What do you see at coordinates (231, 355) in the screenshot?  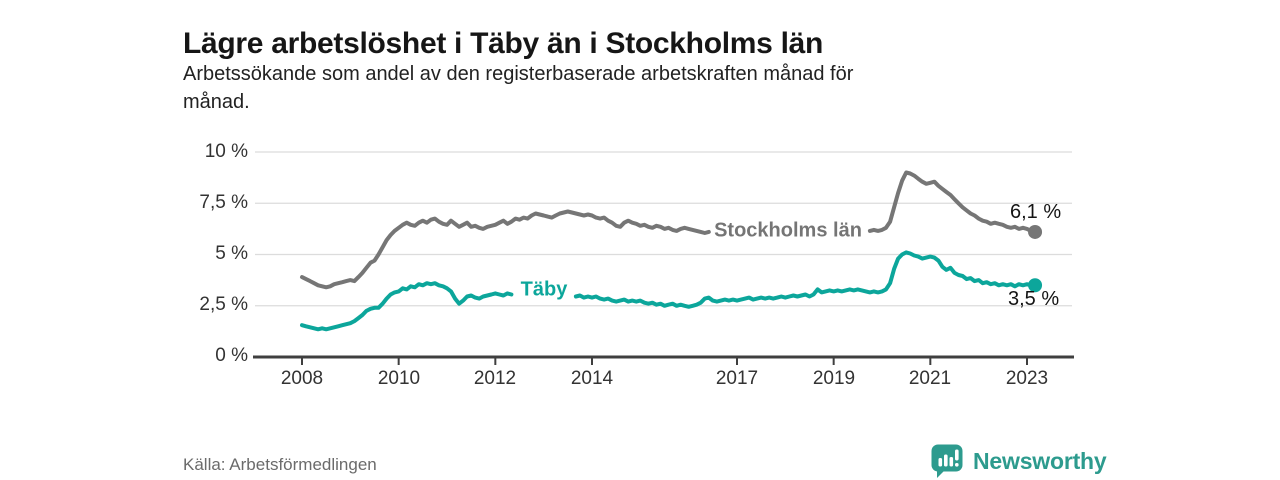 I see `y-tick-label: 0 %` at bounding box center [231, 355].